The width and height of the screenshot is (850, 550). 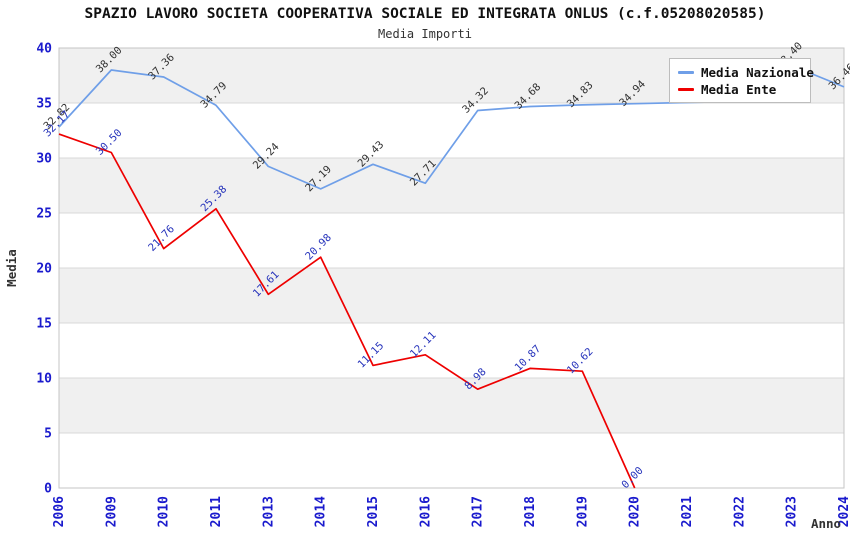 I want to click on x-tick-label: 2022, so click(x=739, y=511).